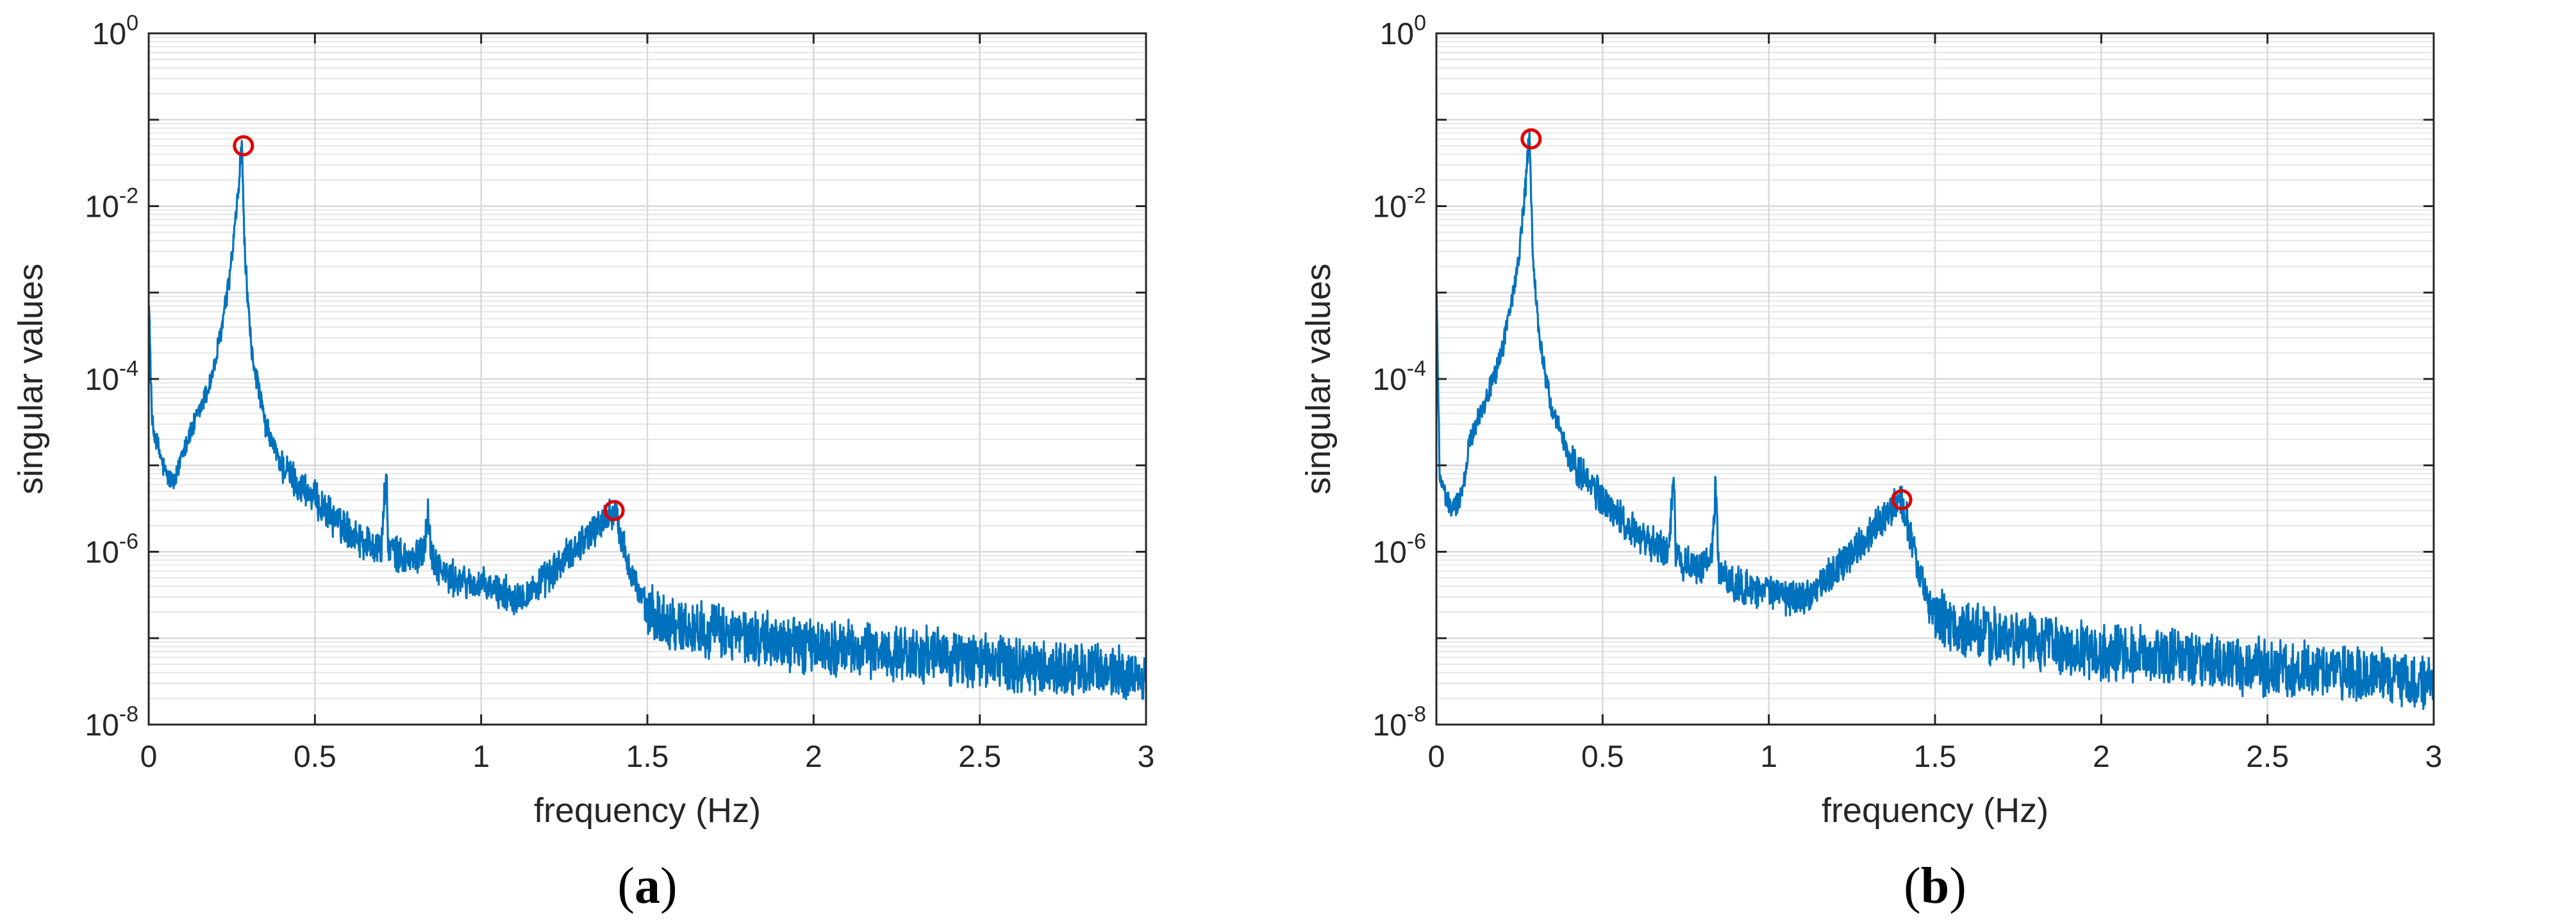 The width and height of the screenshot is (2576, 924). Describe the element at coordinates (1399, 550) in the screenshot. I see `chart-b-y-tick-label: 10⁻⁶` at that location.